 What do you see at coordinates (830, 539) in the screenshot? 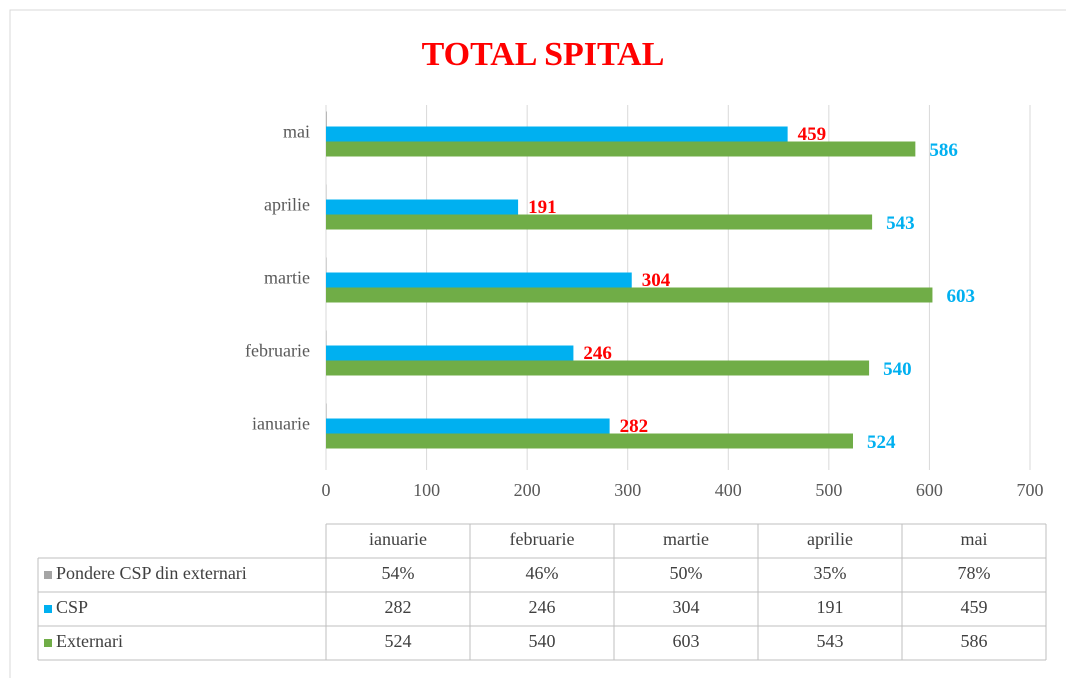
I see `table-header: aprilie` at bounding box center [830, 539].